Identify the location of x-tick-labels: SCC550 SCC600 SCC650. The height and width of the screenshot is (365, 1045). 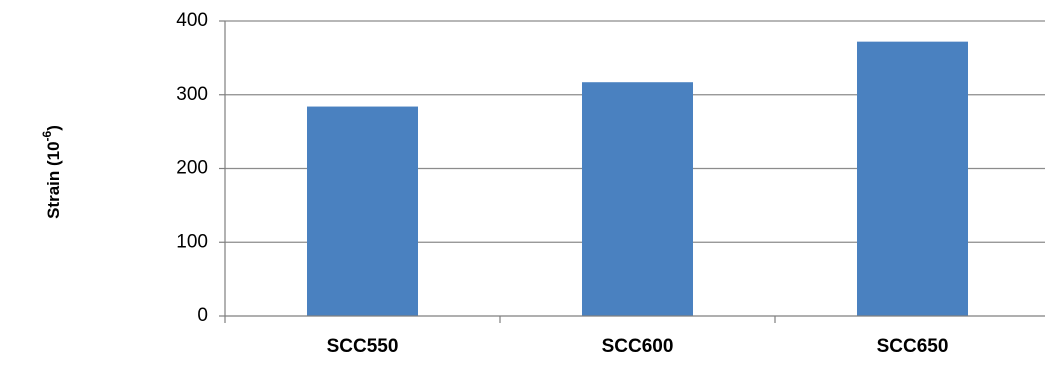
(638, 346).